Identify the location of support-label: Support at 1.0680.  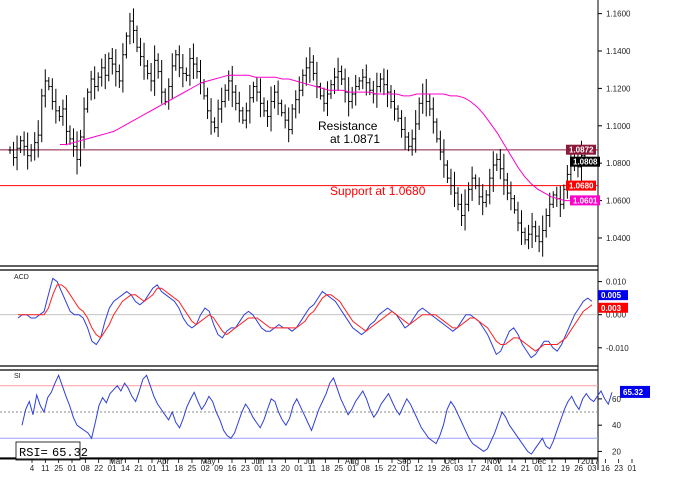
(378, 191).